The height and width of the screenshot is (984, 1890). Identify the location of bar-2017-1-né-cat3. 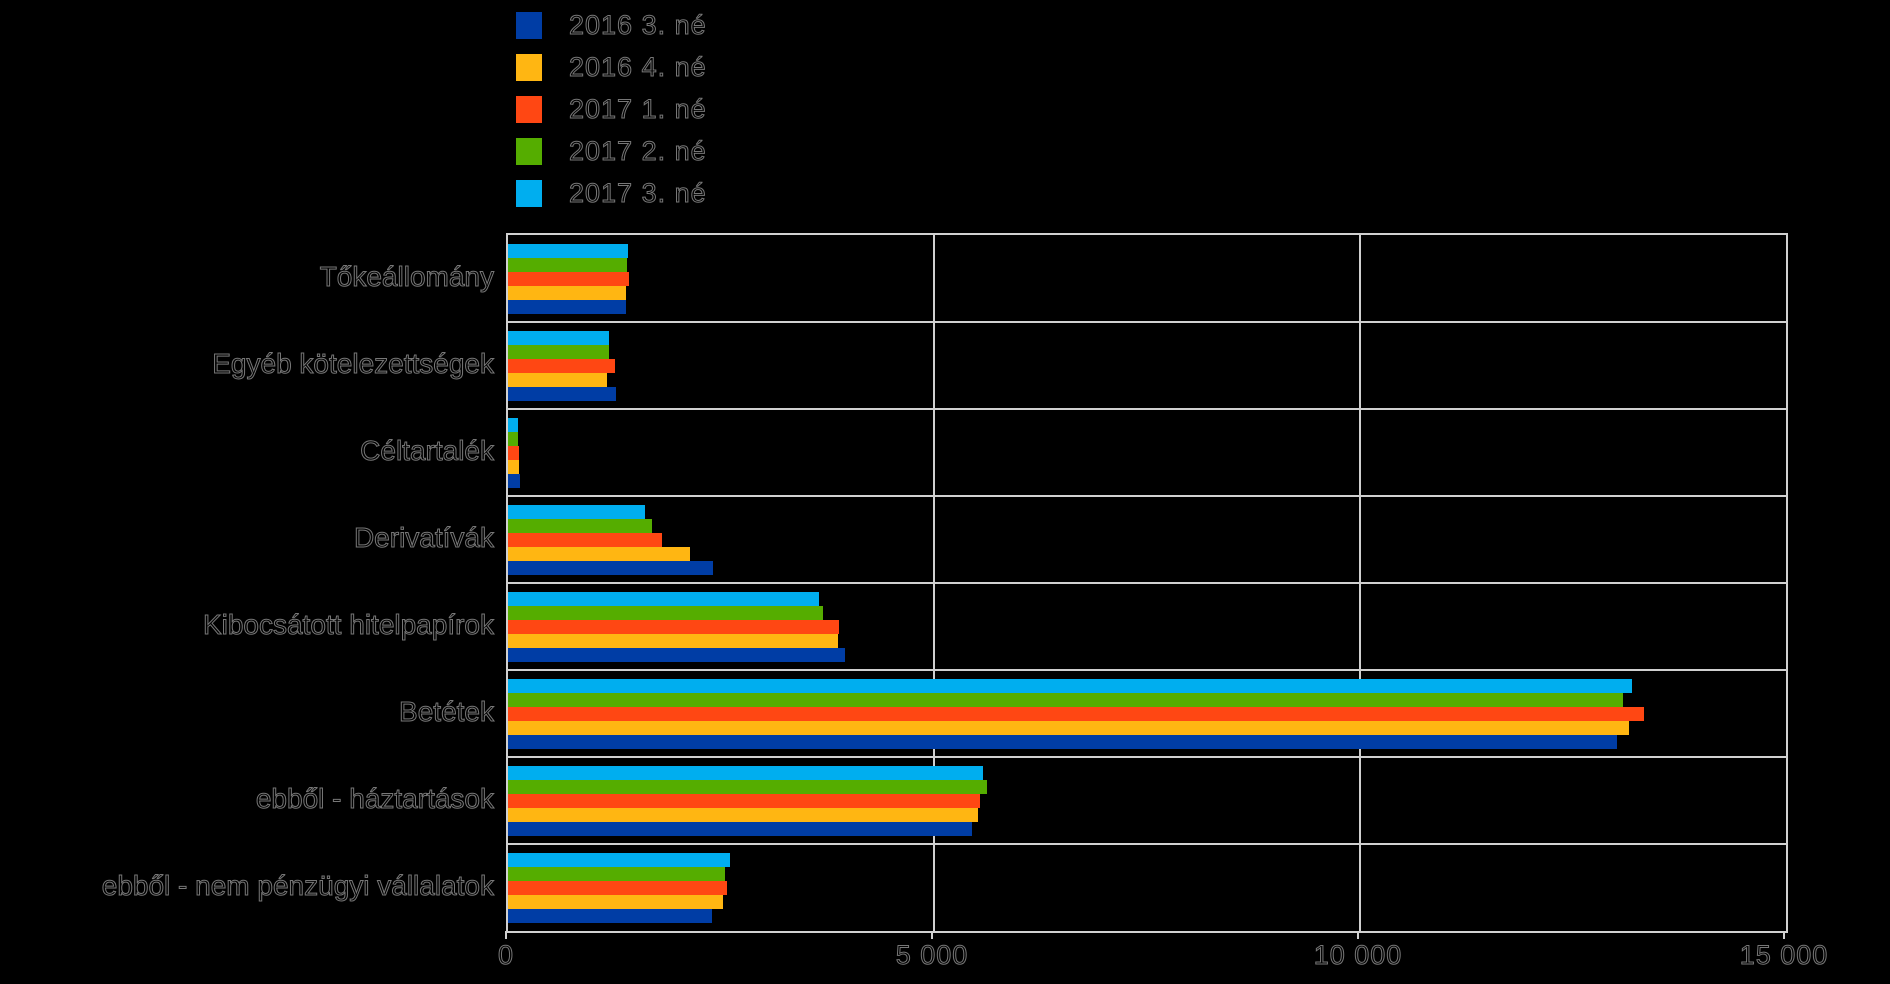
(585, 539).